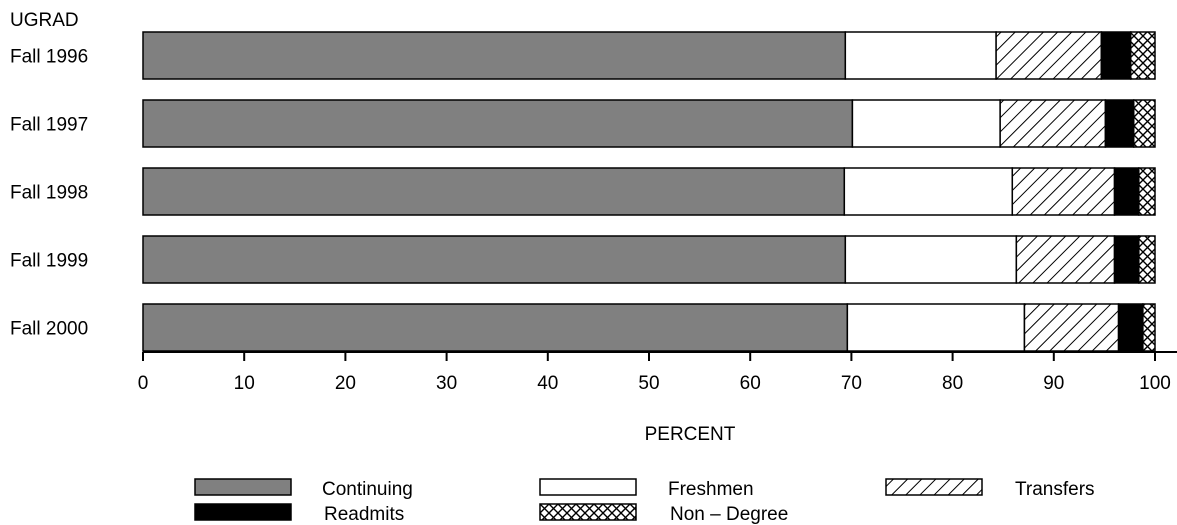  Describe the element at coordinates (920, 55) in the screenshot. I see `bar-segment-freshmen-fall-1996` at that location.